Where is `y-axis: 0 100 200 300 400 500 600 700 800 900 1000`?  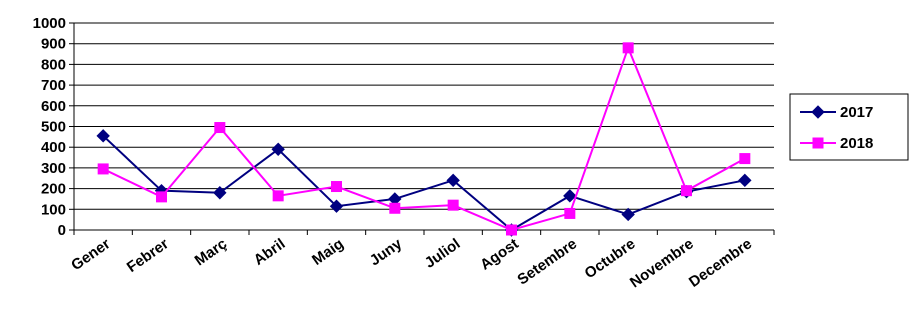
y-axis: 0 100 200 300 400 500 600 700 800 900 1000 is located at coordinates (54, 127).